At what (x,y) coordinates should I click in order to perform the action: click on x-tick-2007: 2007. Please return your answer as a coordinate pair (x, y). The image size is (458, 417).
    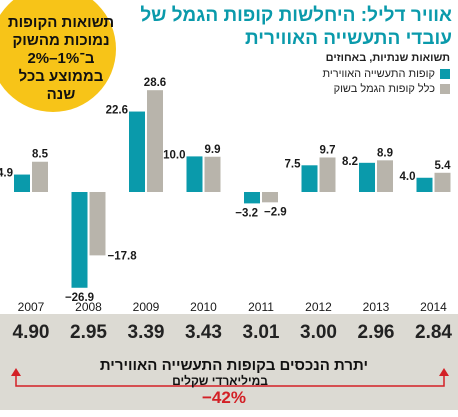
    Looking at the image, I should click on (31, 307).